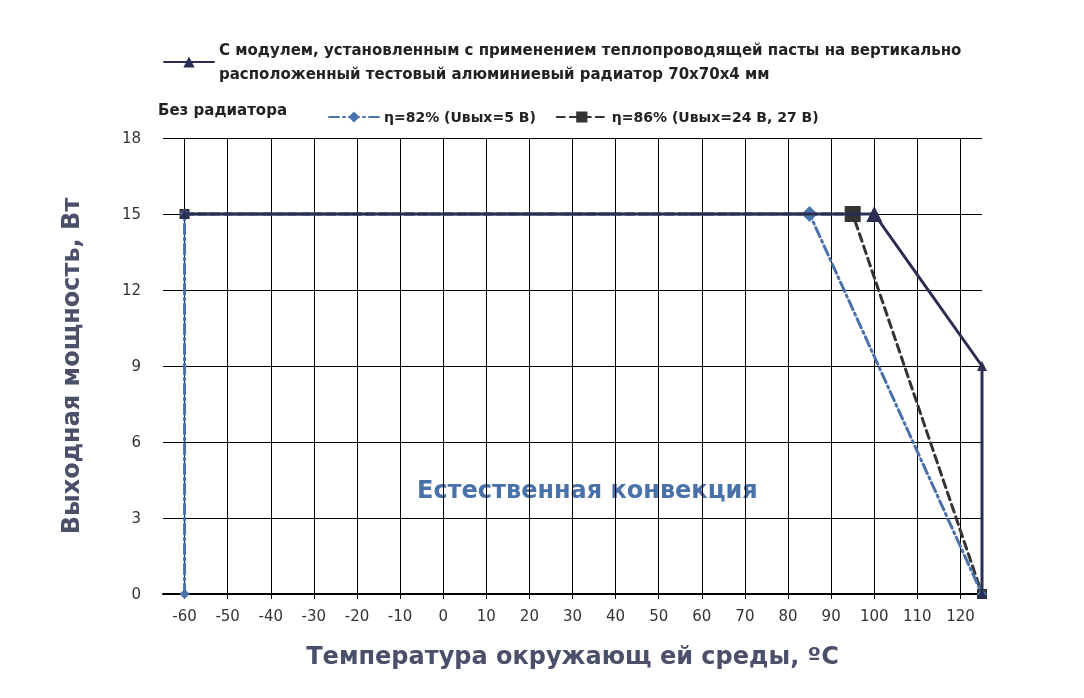 This screenshot has height=698, width=1084. I want to click on y-tick-label: 6, so click(136, 442).